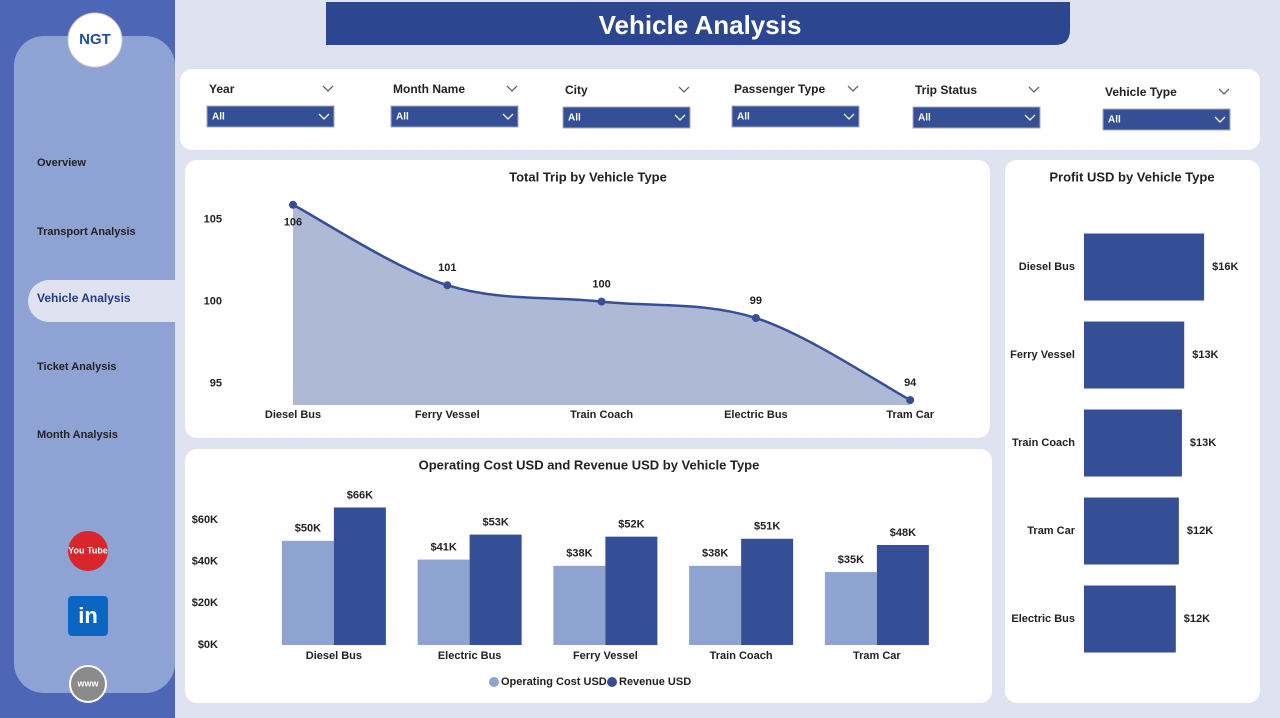 This screenshot has height=718, width=1280. I want to click on nav-item: Overview, so click(61, 163).